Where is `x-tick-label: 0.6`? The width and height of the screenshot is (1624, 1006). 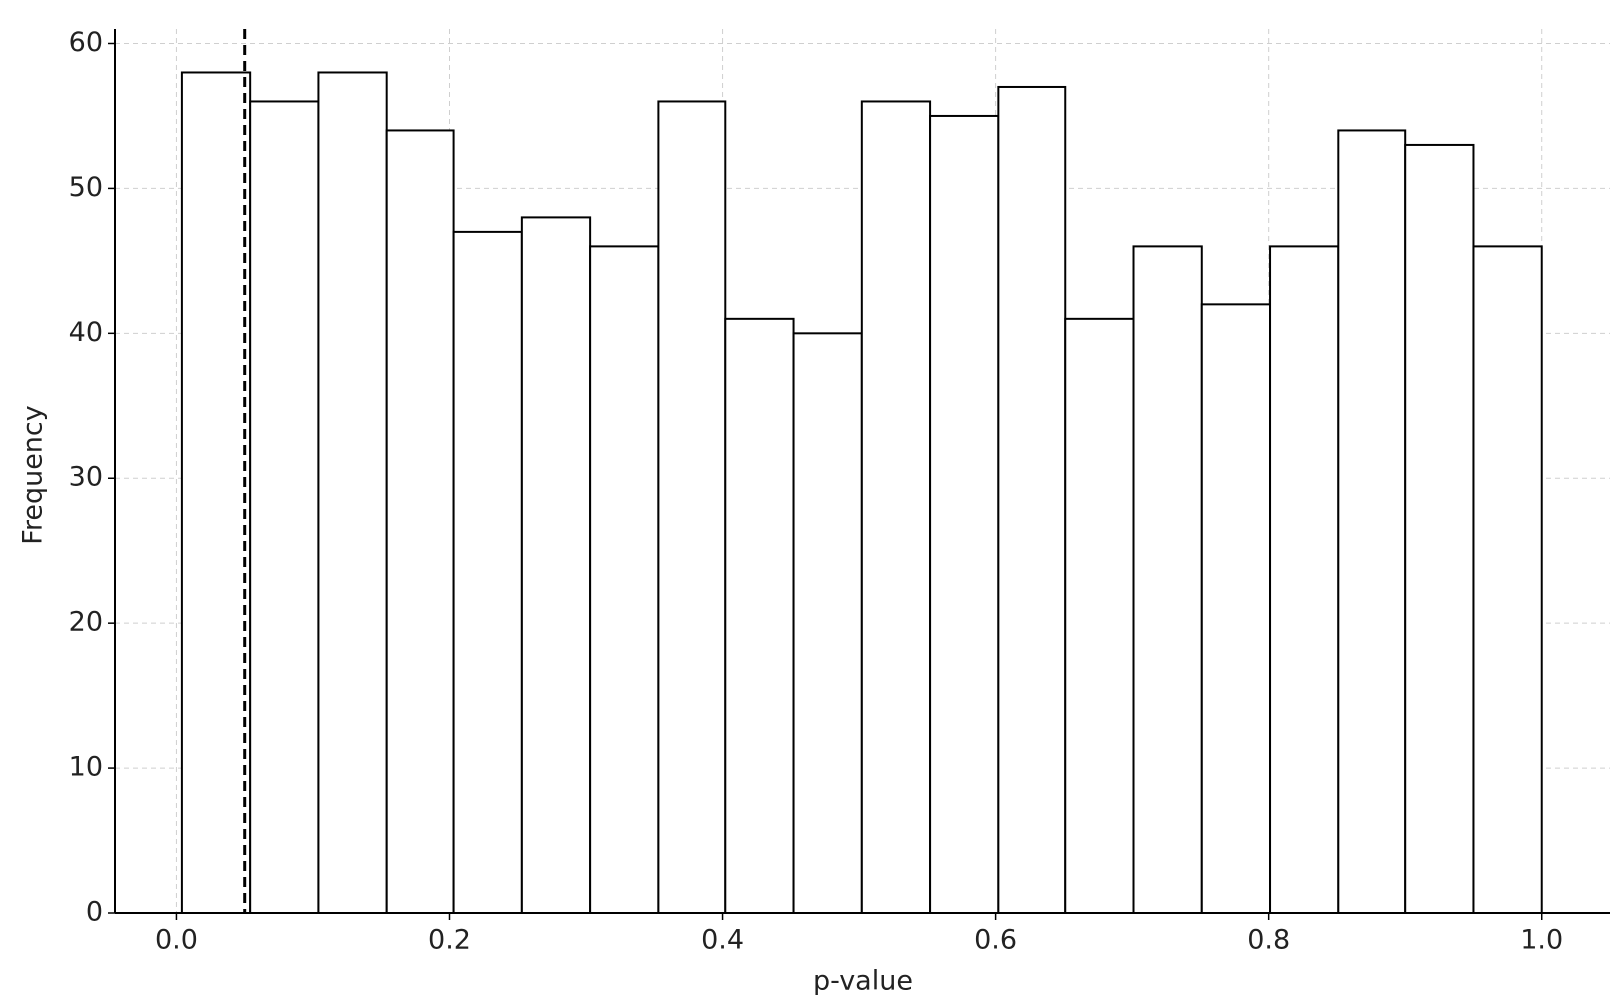
x-tick-label: 0.6 is located at coordinates (995, 940).